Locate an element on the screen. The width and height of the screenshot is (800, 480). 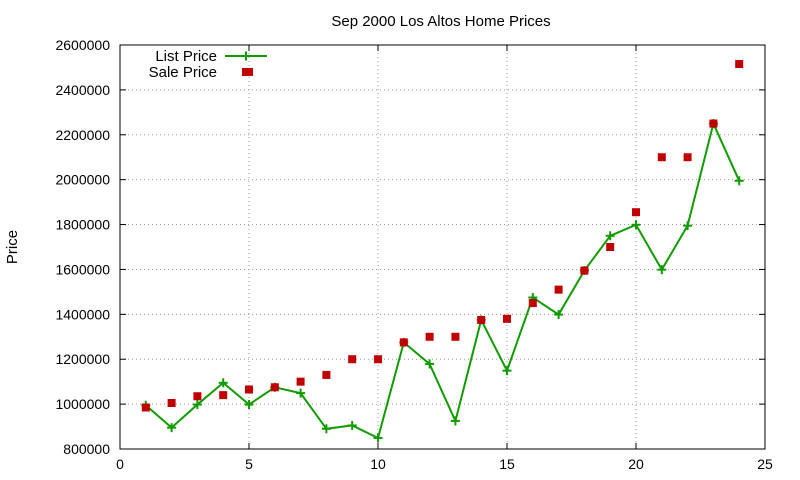
x-tick-label: 15 is located at coordinates (507, 464).